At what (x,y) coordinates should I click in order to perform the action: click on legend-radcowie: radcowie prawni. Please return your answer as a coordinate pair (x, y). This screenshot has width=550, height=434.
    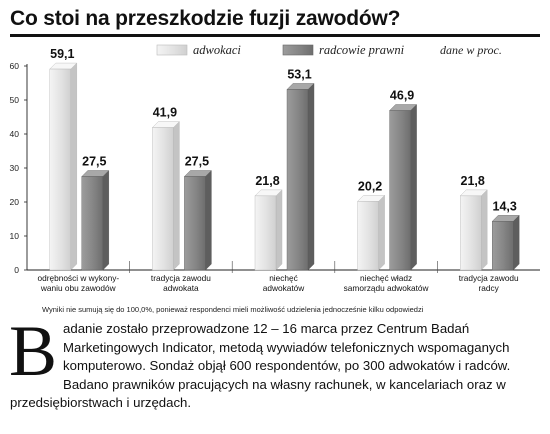
    Looking at the image, I should click on (343, 50).